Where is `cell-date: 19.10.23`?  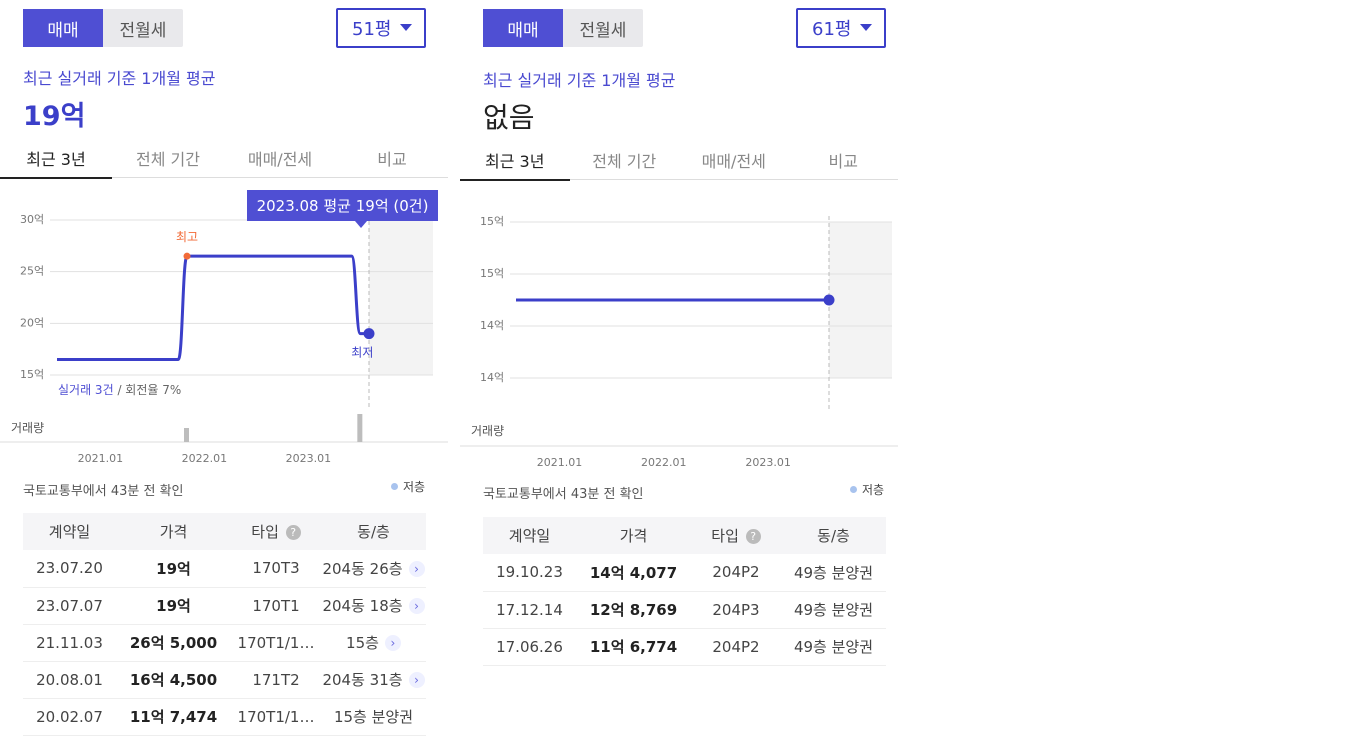 cell-date: 19.10.23 is located at coordinates (529, 573).